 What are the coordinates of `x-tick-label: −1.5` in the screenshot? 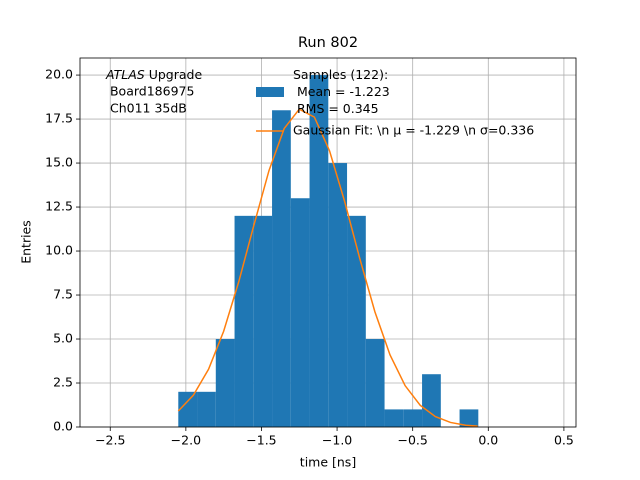 It's located at (261, 440).